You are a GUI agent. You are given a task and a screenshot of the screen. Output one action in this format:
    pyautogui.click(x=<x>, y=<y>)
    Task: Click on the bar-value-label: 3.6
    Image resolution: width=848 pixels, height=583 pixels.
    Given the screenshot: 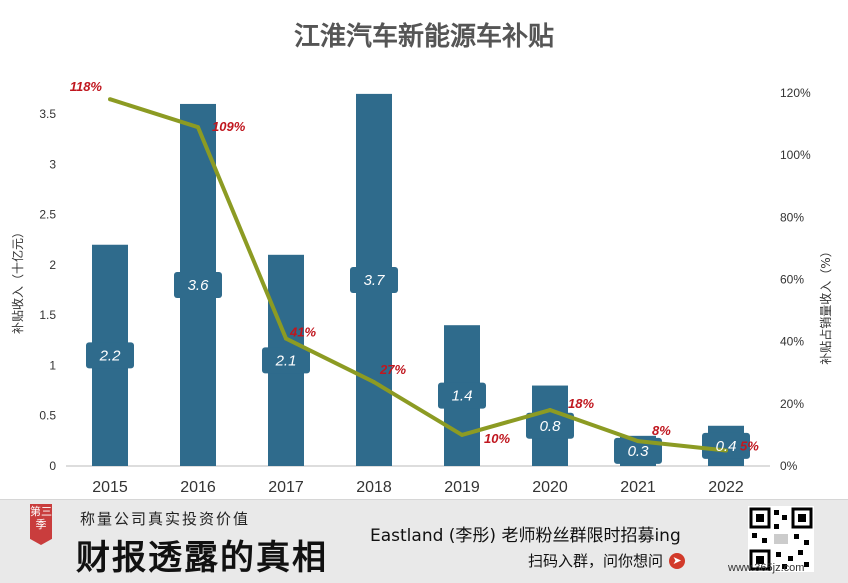 What is the action you would take?
    pyautogui.click(x=199, y=285)
    